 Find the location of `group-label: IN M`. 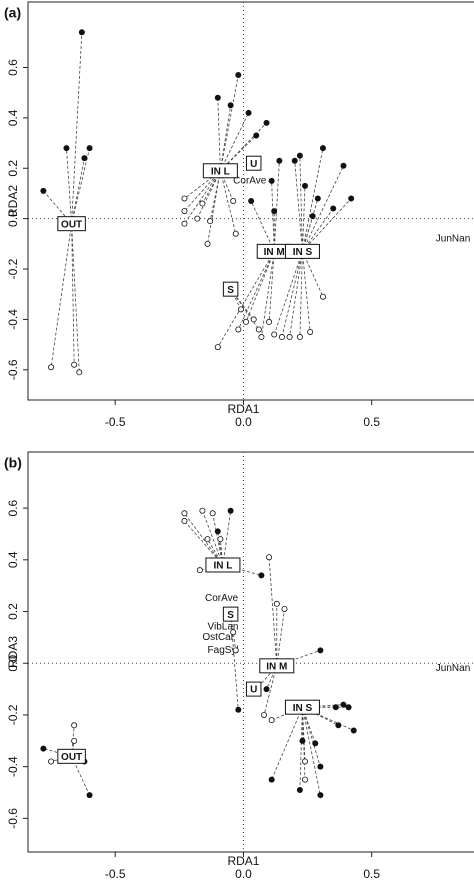

group-label: IN M is located at coordinates (276, 666).